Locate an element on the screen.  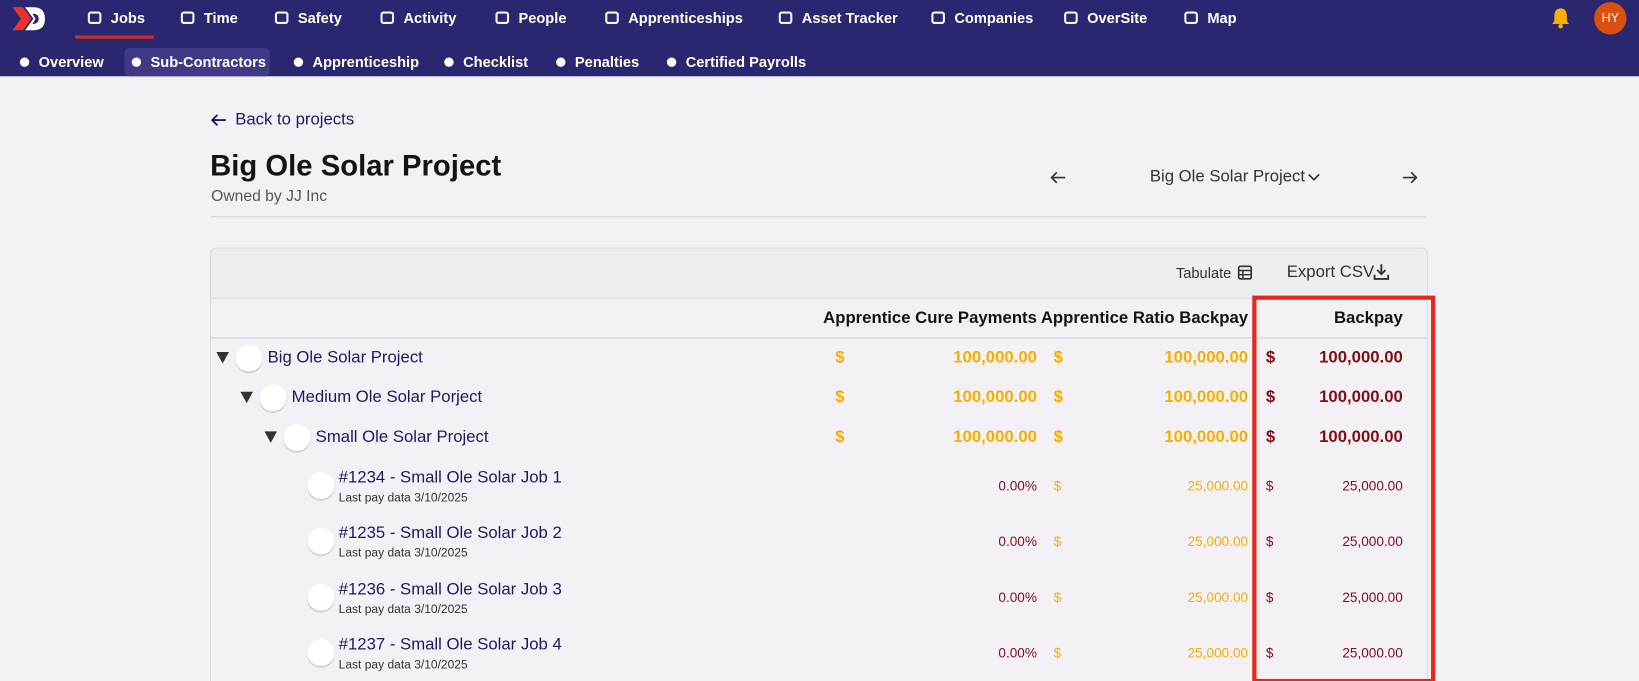
column-header: Apprentice Cure Payments is located at coordinates (930, 318).